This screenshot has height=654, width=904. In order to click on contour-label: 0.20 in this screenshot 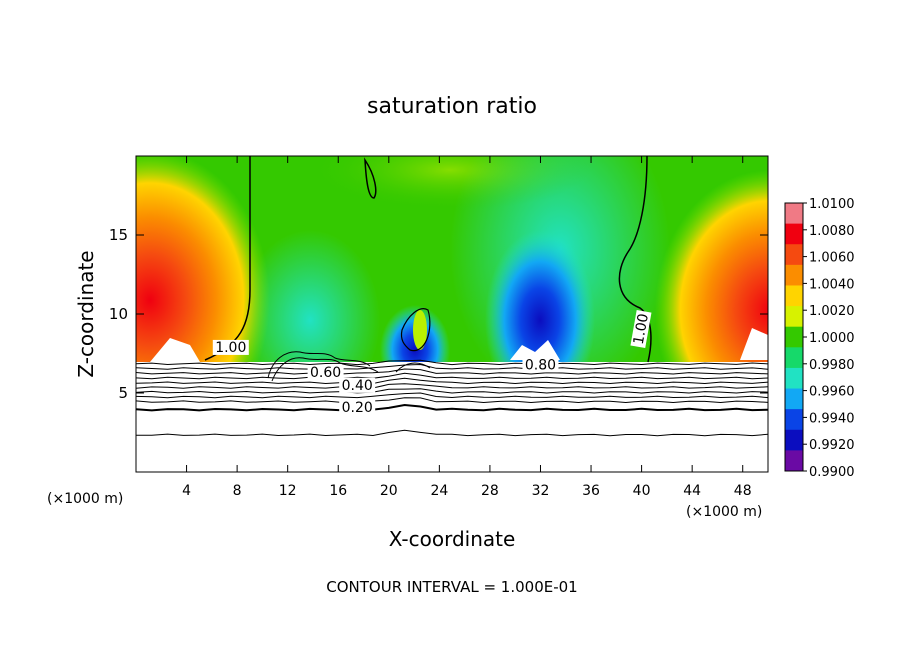, I will do `click(357, 408)`.